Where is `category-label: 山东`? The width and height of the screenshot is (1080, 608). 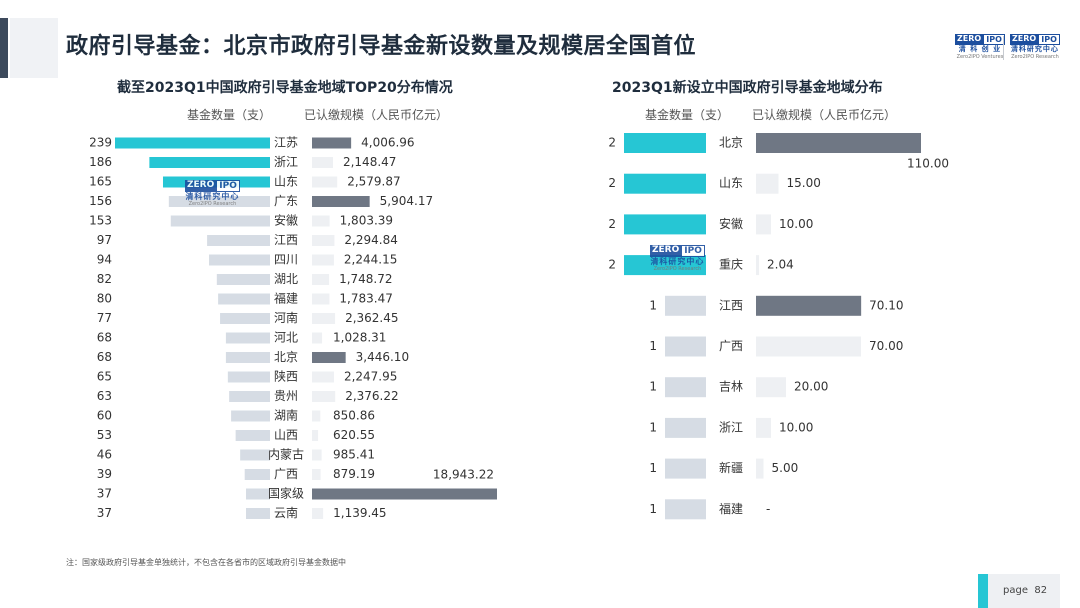
category-label: 山东 is located at coordinates (731, 183).